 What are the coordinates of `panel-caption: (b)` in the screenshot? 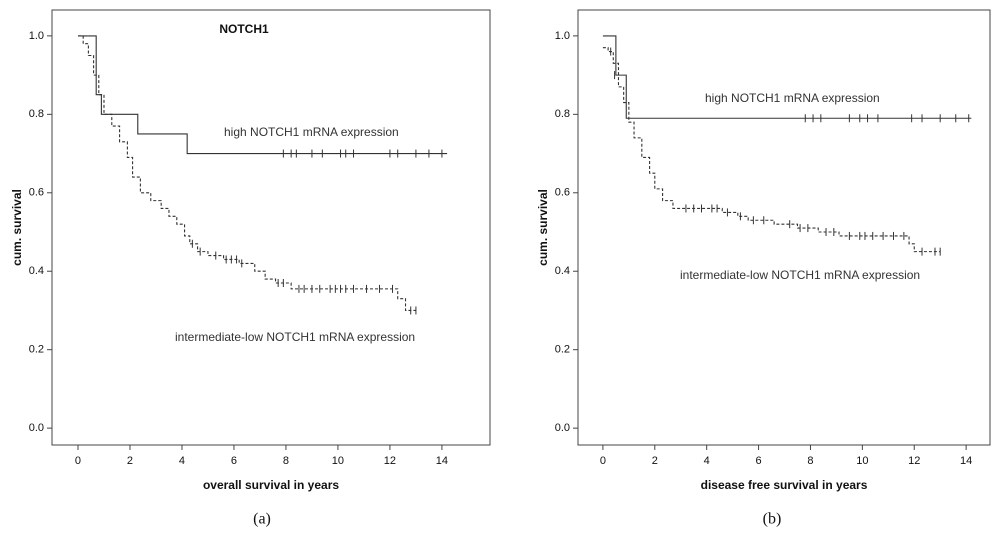 It's located at (772, 519).